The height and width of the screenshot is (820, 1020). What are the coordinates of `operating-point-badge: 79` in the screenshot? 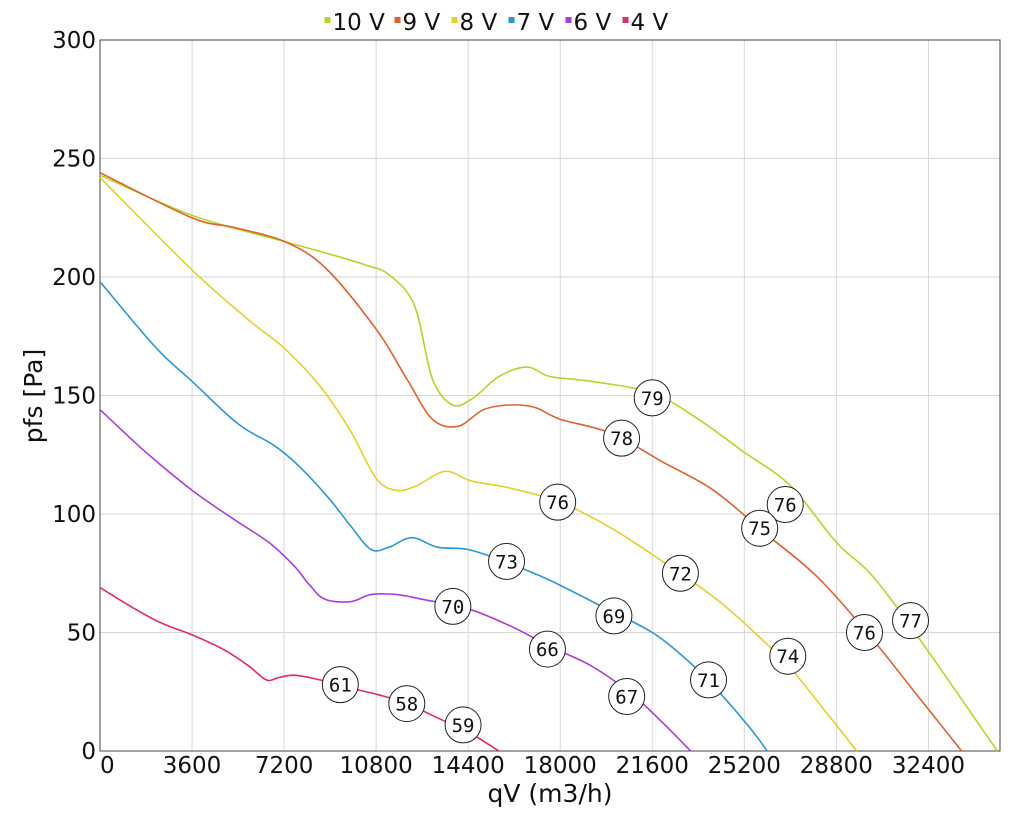 It's located at (652, 398).